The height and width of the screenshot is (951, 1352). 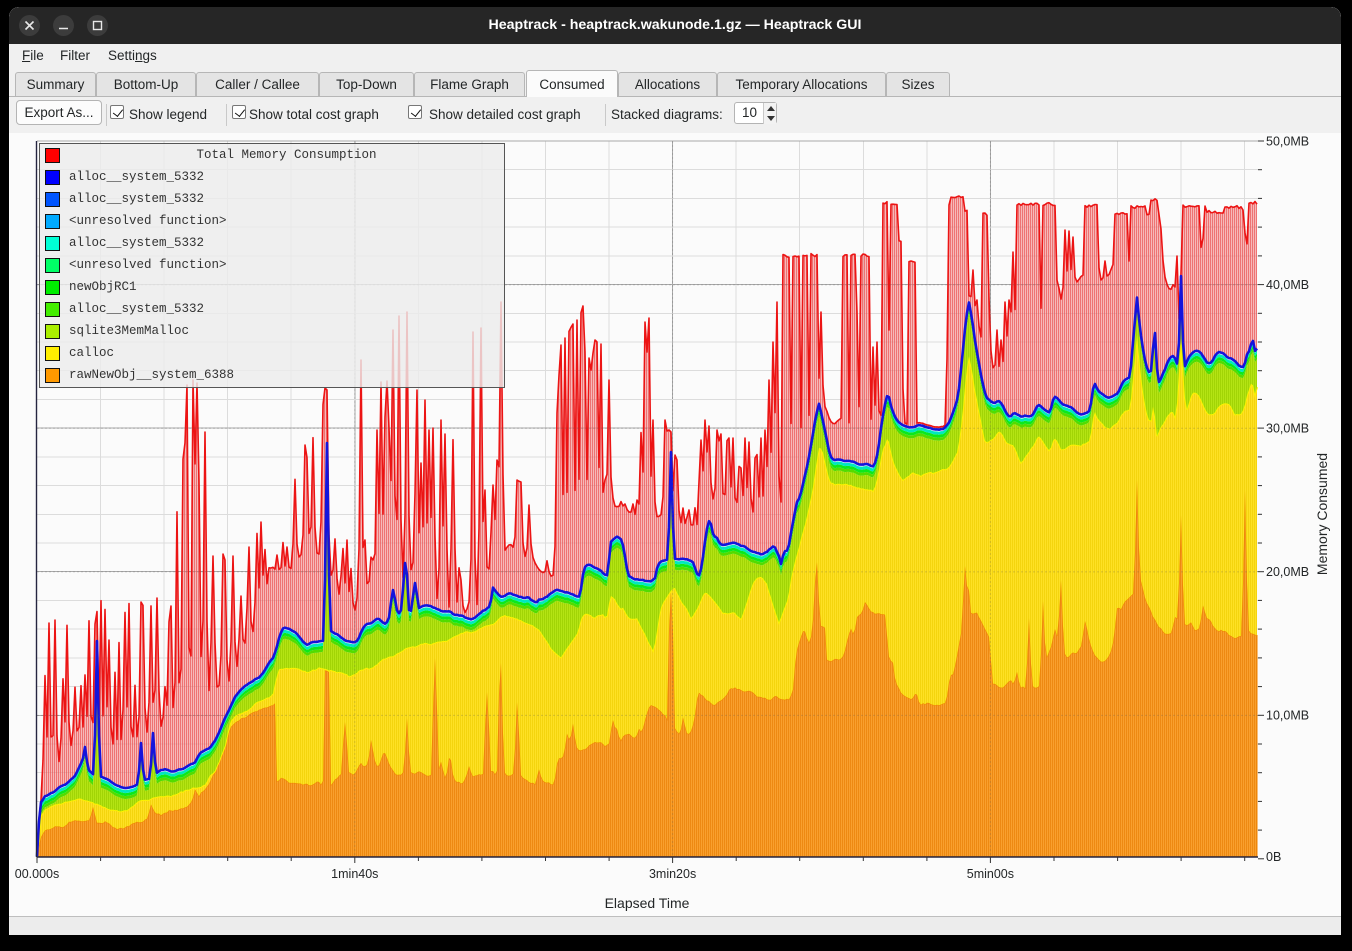 What do you see at coordinates (647, 903) in the screenshot?
I see `svg-text: Elapsed Time` at bounding box center [647, 903].